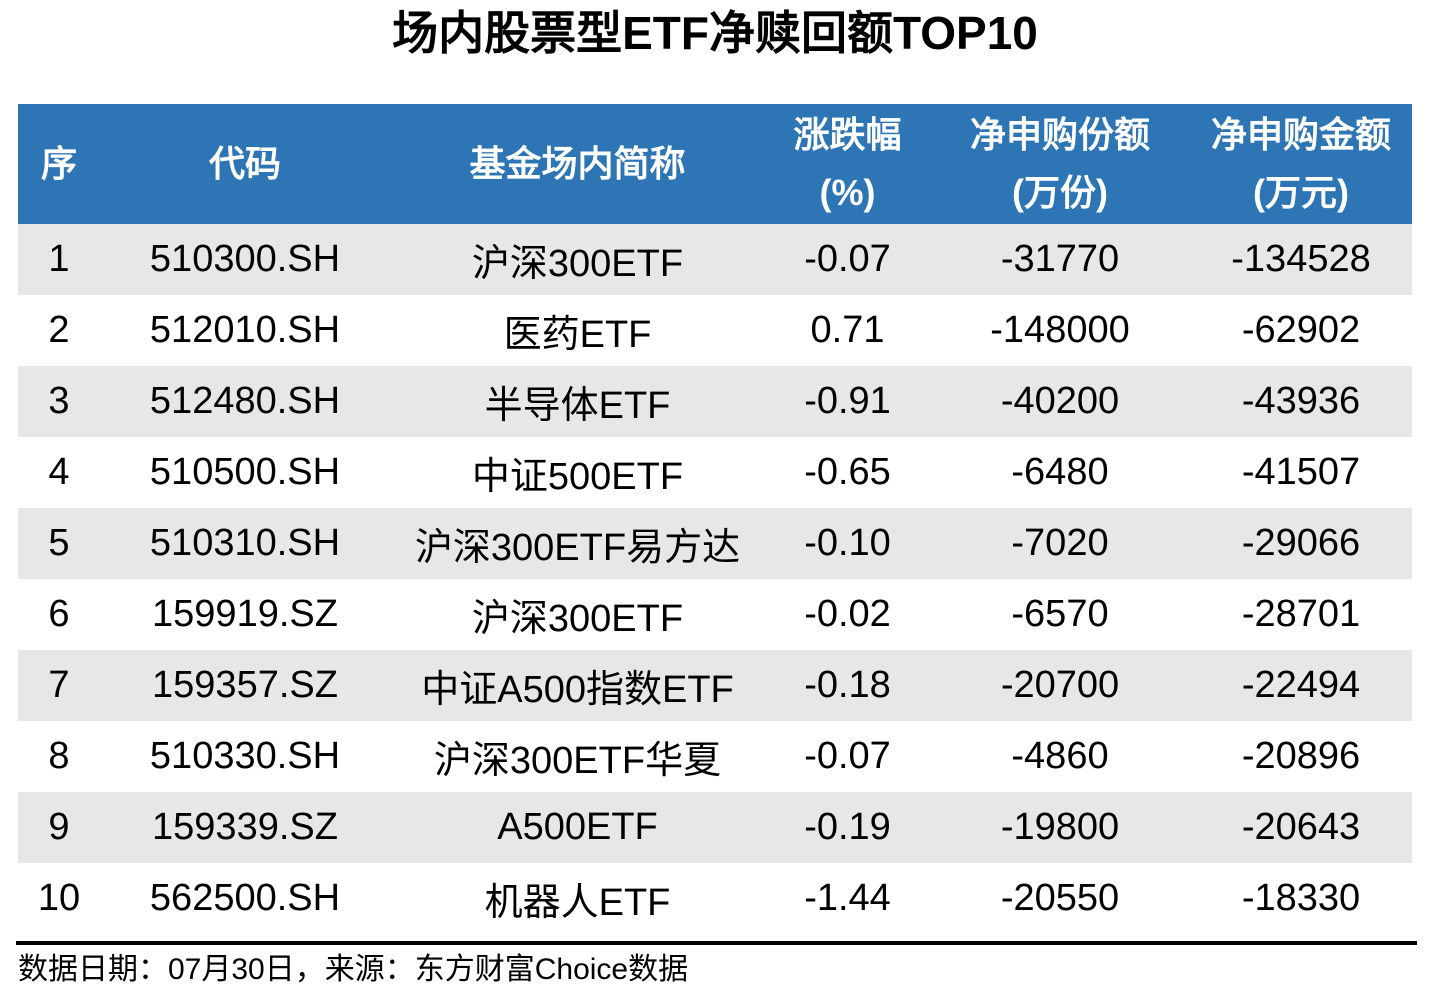 This screenshot has height=1000, width=1430. I want to click on cell-rank: 2, so click(59, 330).